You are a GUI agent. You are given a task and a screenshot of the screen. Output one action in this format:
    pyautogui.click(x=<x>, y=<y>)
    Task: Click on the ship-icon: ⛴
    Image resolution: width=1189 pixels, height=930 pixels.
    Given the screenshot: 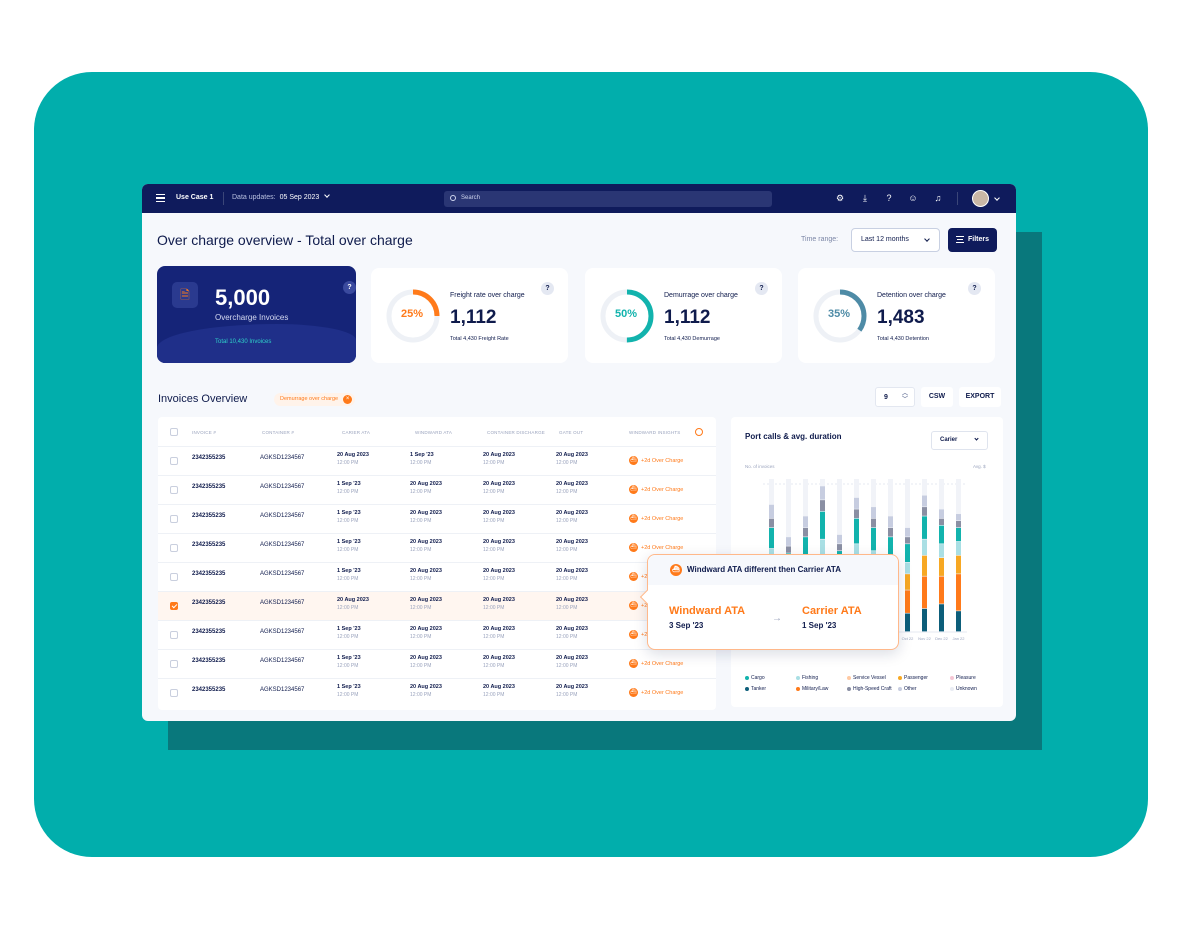 What is the action you would take?
    pyautogui.click(x=633, y=692)
    